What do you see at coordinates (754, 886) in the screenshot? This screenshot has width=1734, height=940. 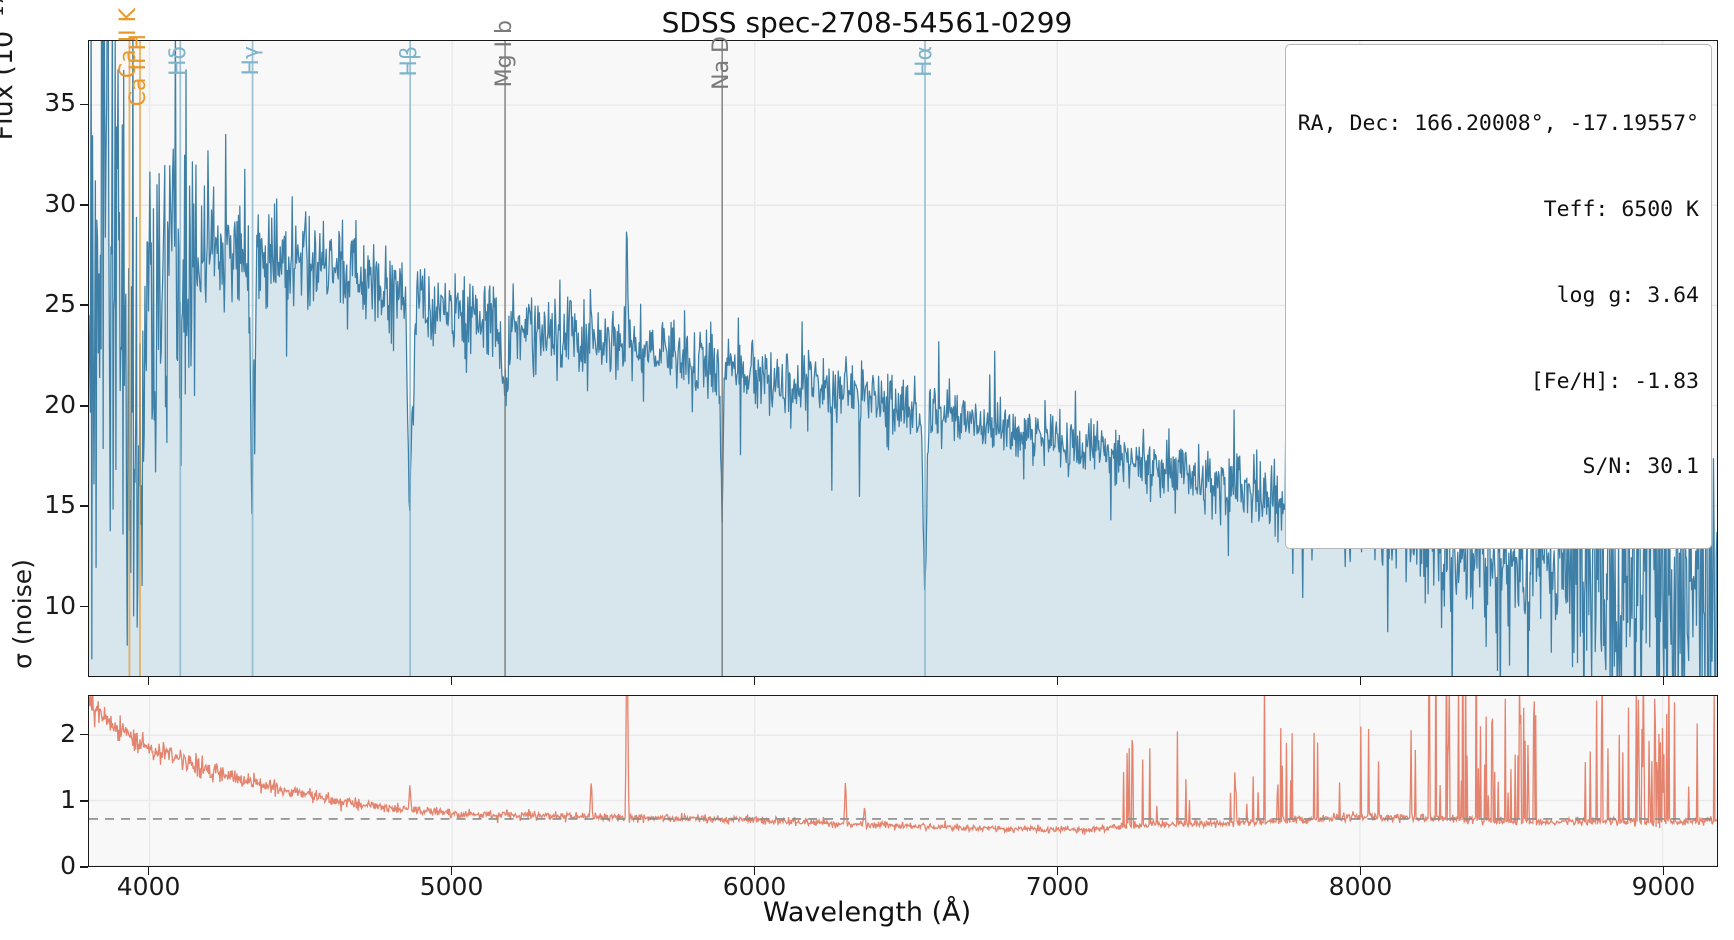 I see `wavelength-tick-label: 6000` at bounding box center [754, 886].